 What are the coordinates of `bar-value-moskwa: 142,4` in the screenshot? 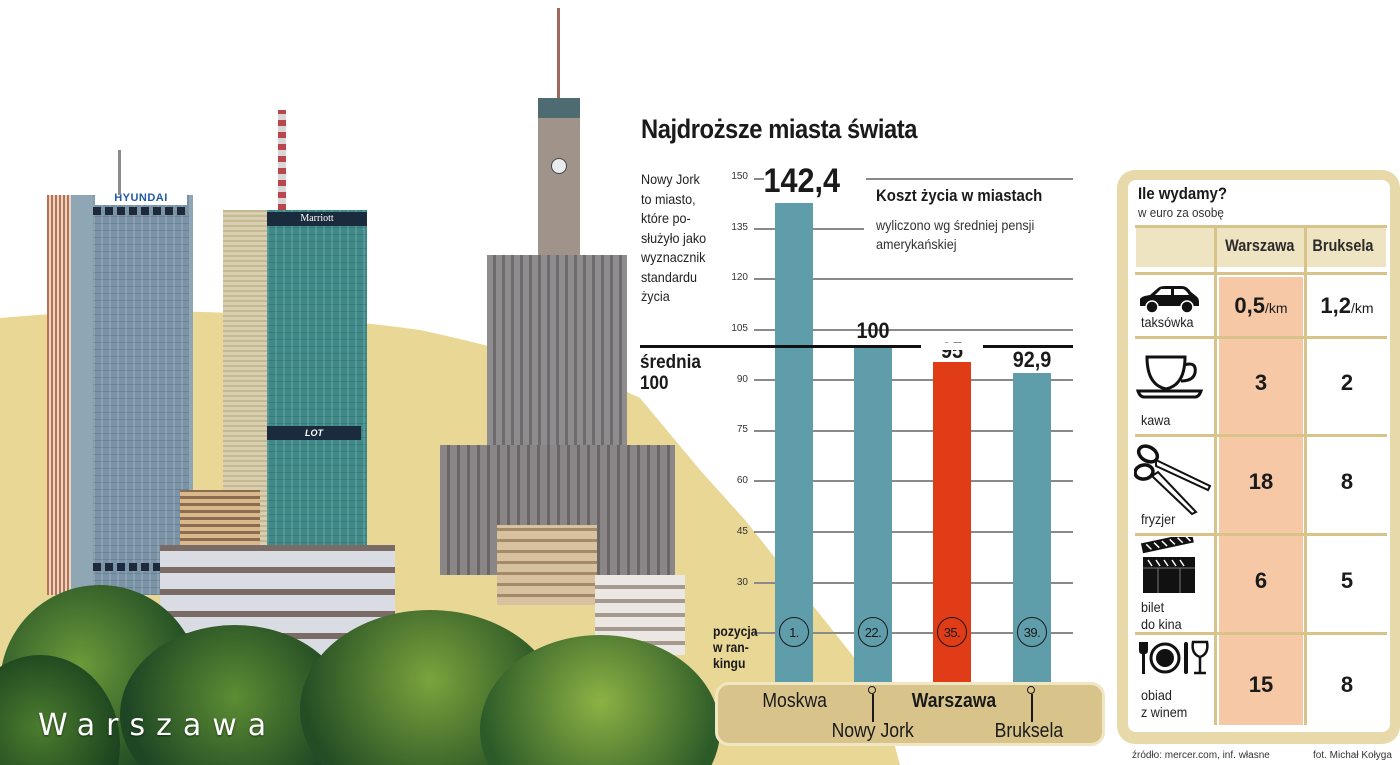 It's located at (802, 181).